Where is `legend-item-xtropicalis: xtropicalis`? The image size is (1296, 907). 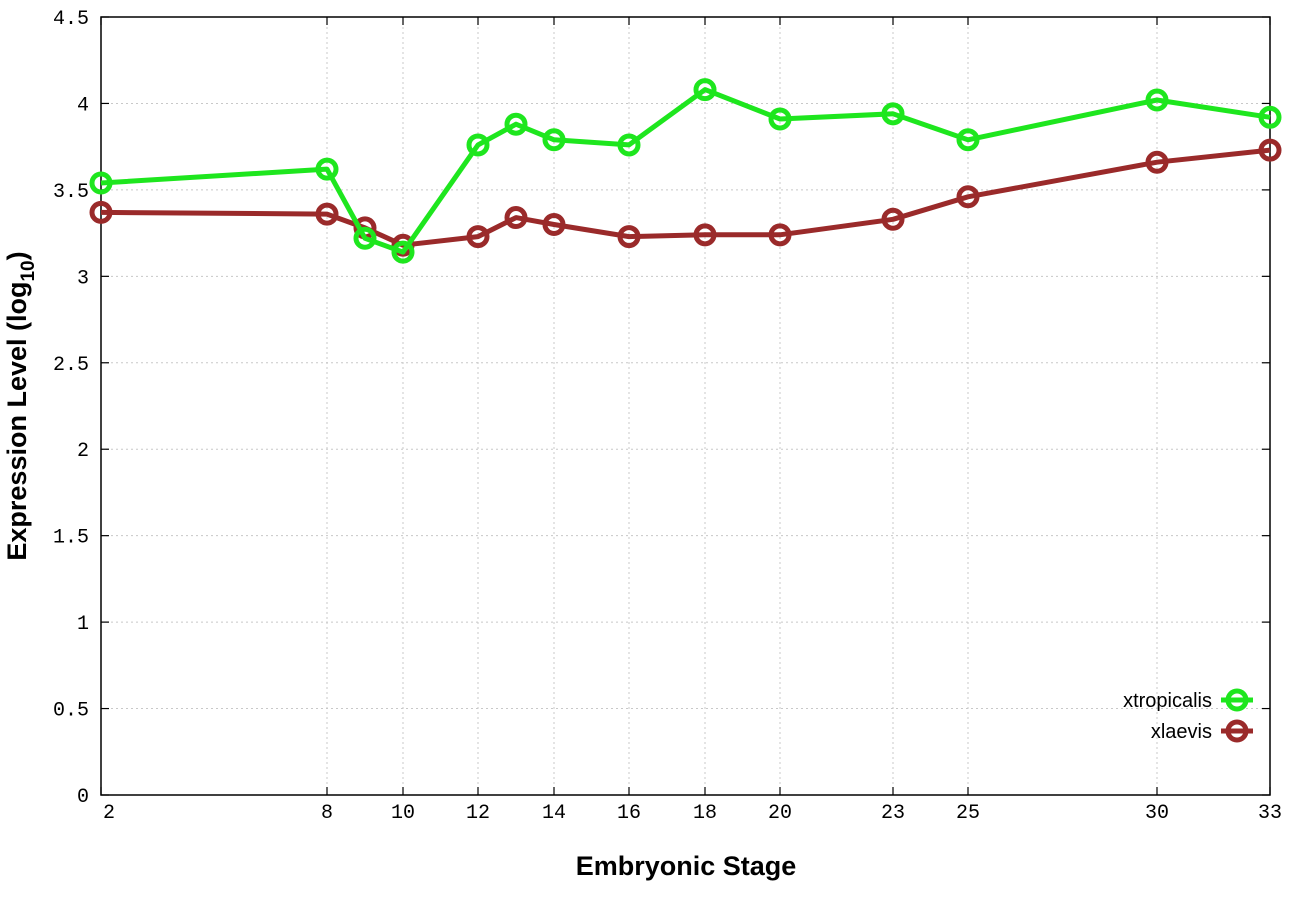 legend-item-xtropicalis: xtropicalis is located at coordinates (1188, 700).